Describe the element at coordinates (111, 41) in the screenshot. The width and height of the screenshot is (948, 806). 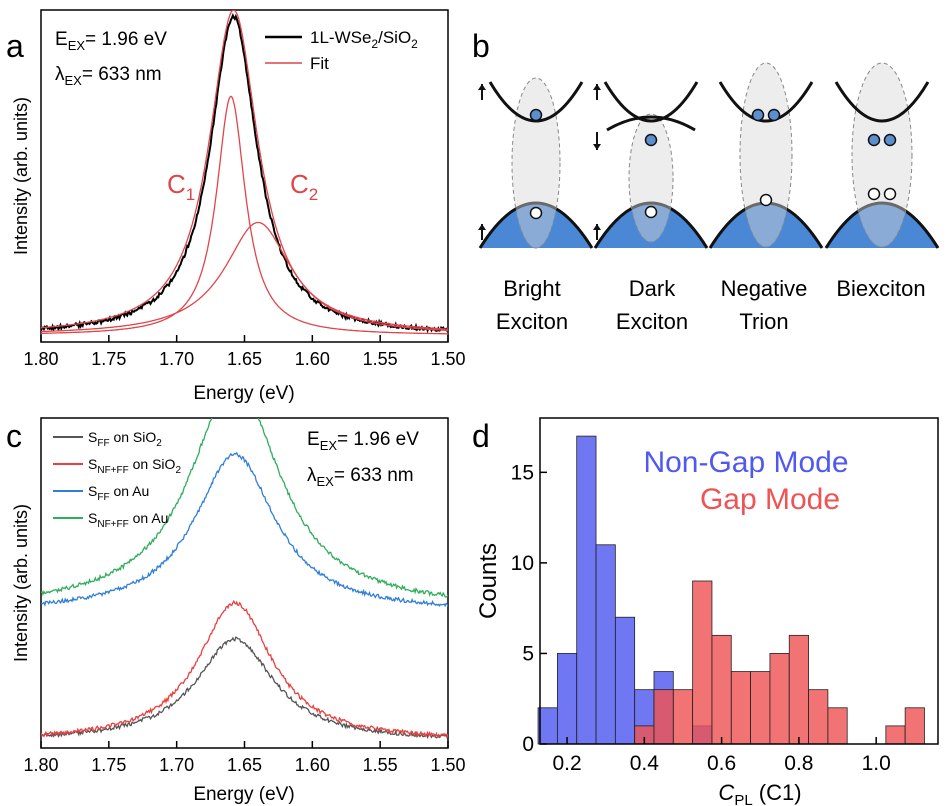
I see `panel-a-excitation-energy: EEX= 1.96 eV` at that location.